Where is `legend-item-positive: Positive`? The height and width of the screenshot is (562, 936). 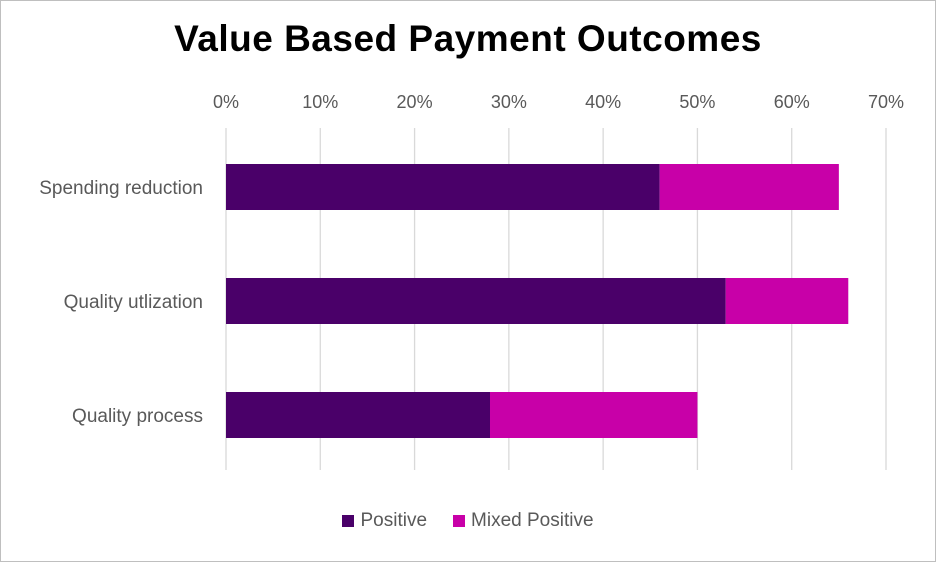 legend-item-positive: Positive is located at coordinates (384, 521).